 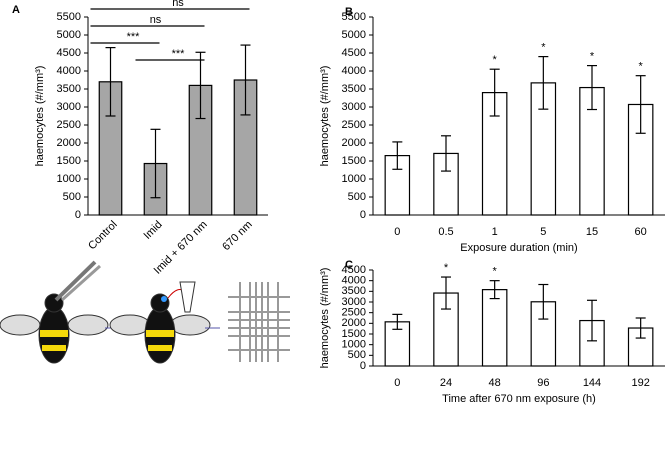 What do you see at coordinates (237, 236) in the screenshot?
I see `x-tick-label: 670 nm` at bounding box center [237, 236].